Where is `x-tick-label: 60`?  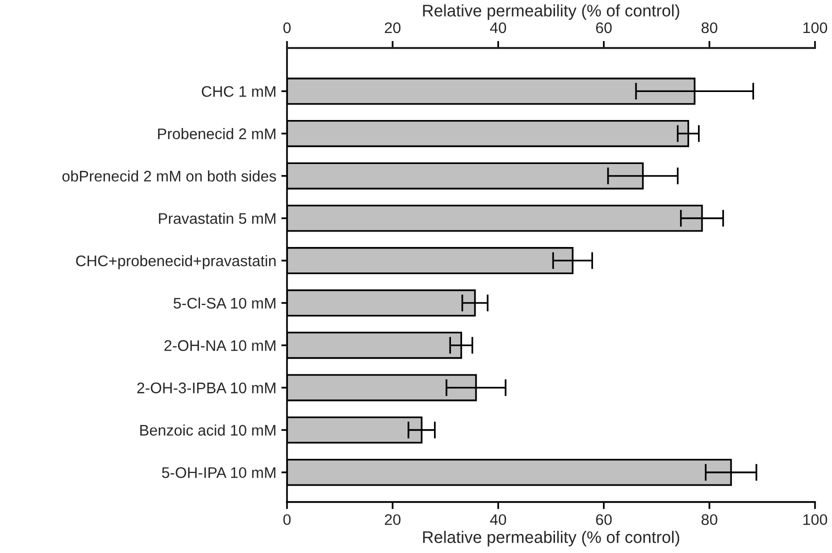 x-tick-label: 60 is located at coordinates (604, 520).